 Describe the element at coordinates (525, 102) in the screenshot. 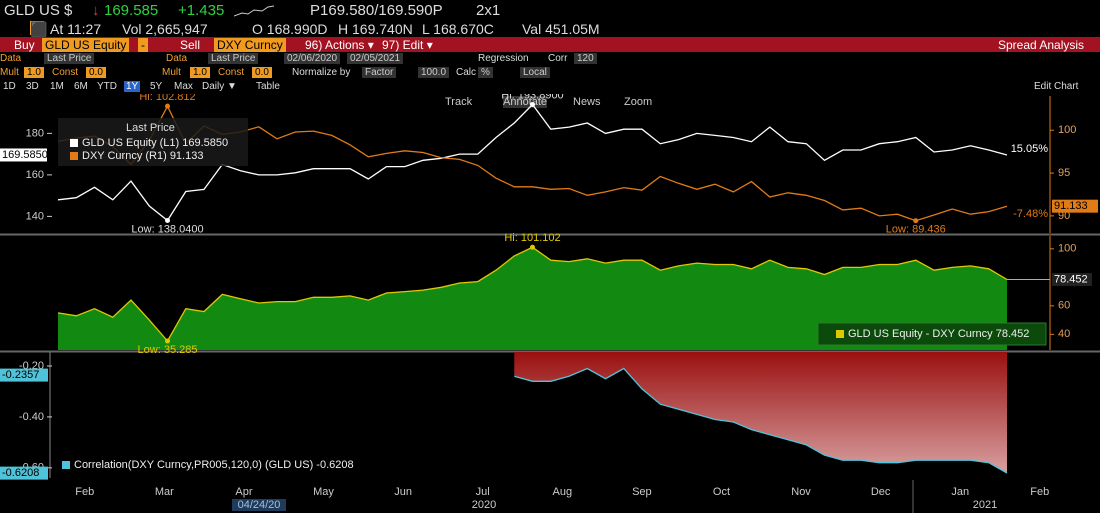

I see `chart-tool: Annotate` at that location.